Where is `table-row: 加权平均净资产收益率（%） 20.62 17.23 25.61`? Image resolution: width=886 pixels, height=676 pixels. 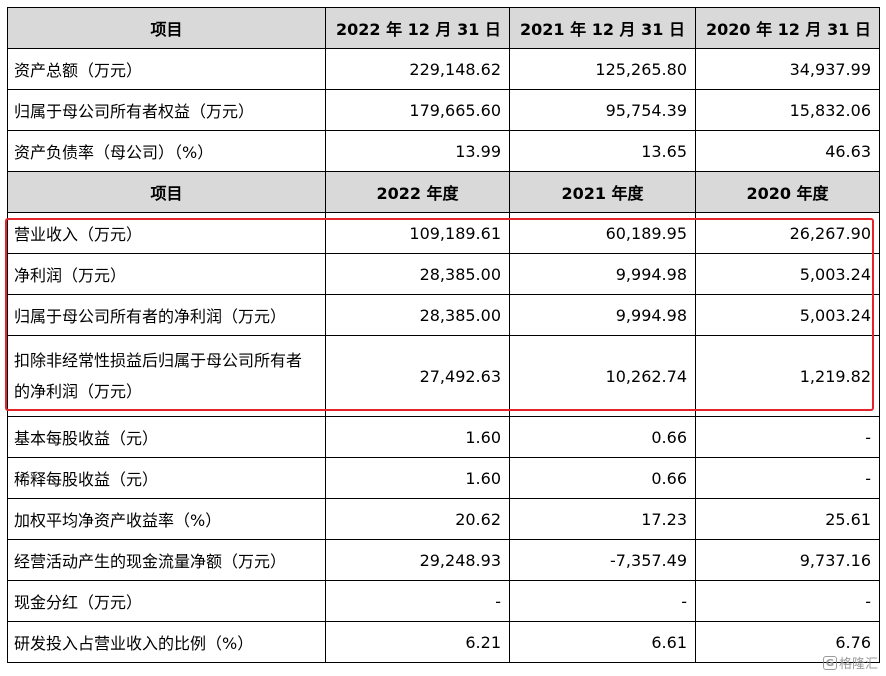
table-row: 加权平均净资产收益率（%） 20.62 17.23 25.61 is located at coordinates (443, 519).